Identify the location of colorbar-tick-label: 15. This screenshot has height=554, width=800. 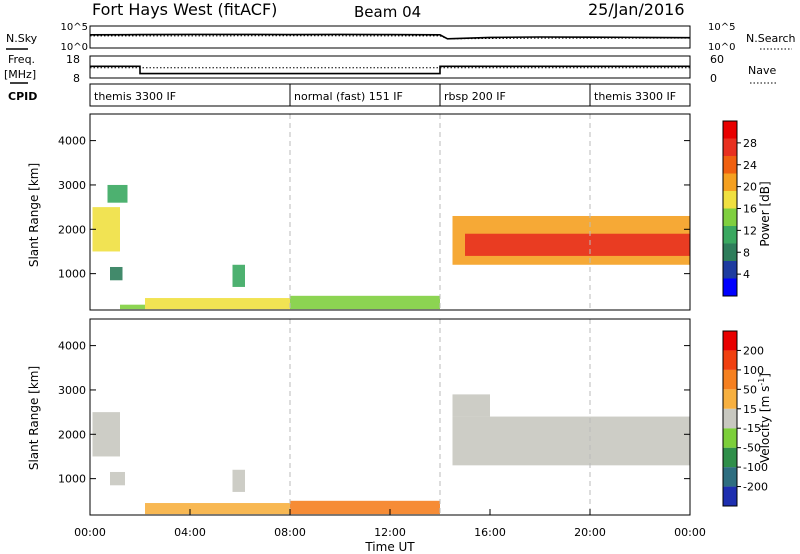
(750, 409).